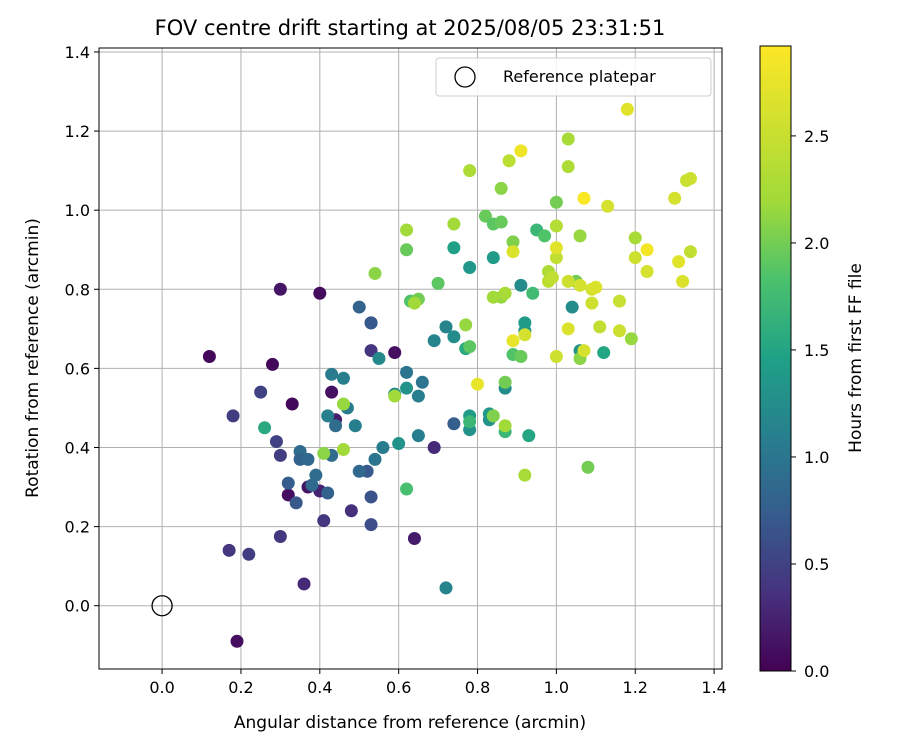 This screenshot has height=750, width=900. What do you see at coordinates (635, 687) in the screenshot?
I see `x-tick-label: 1.2` at bounding box center [635, 687].